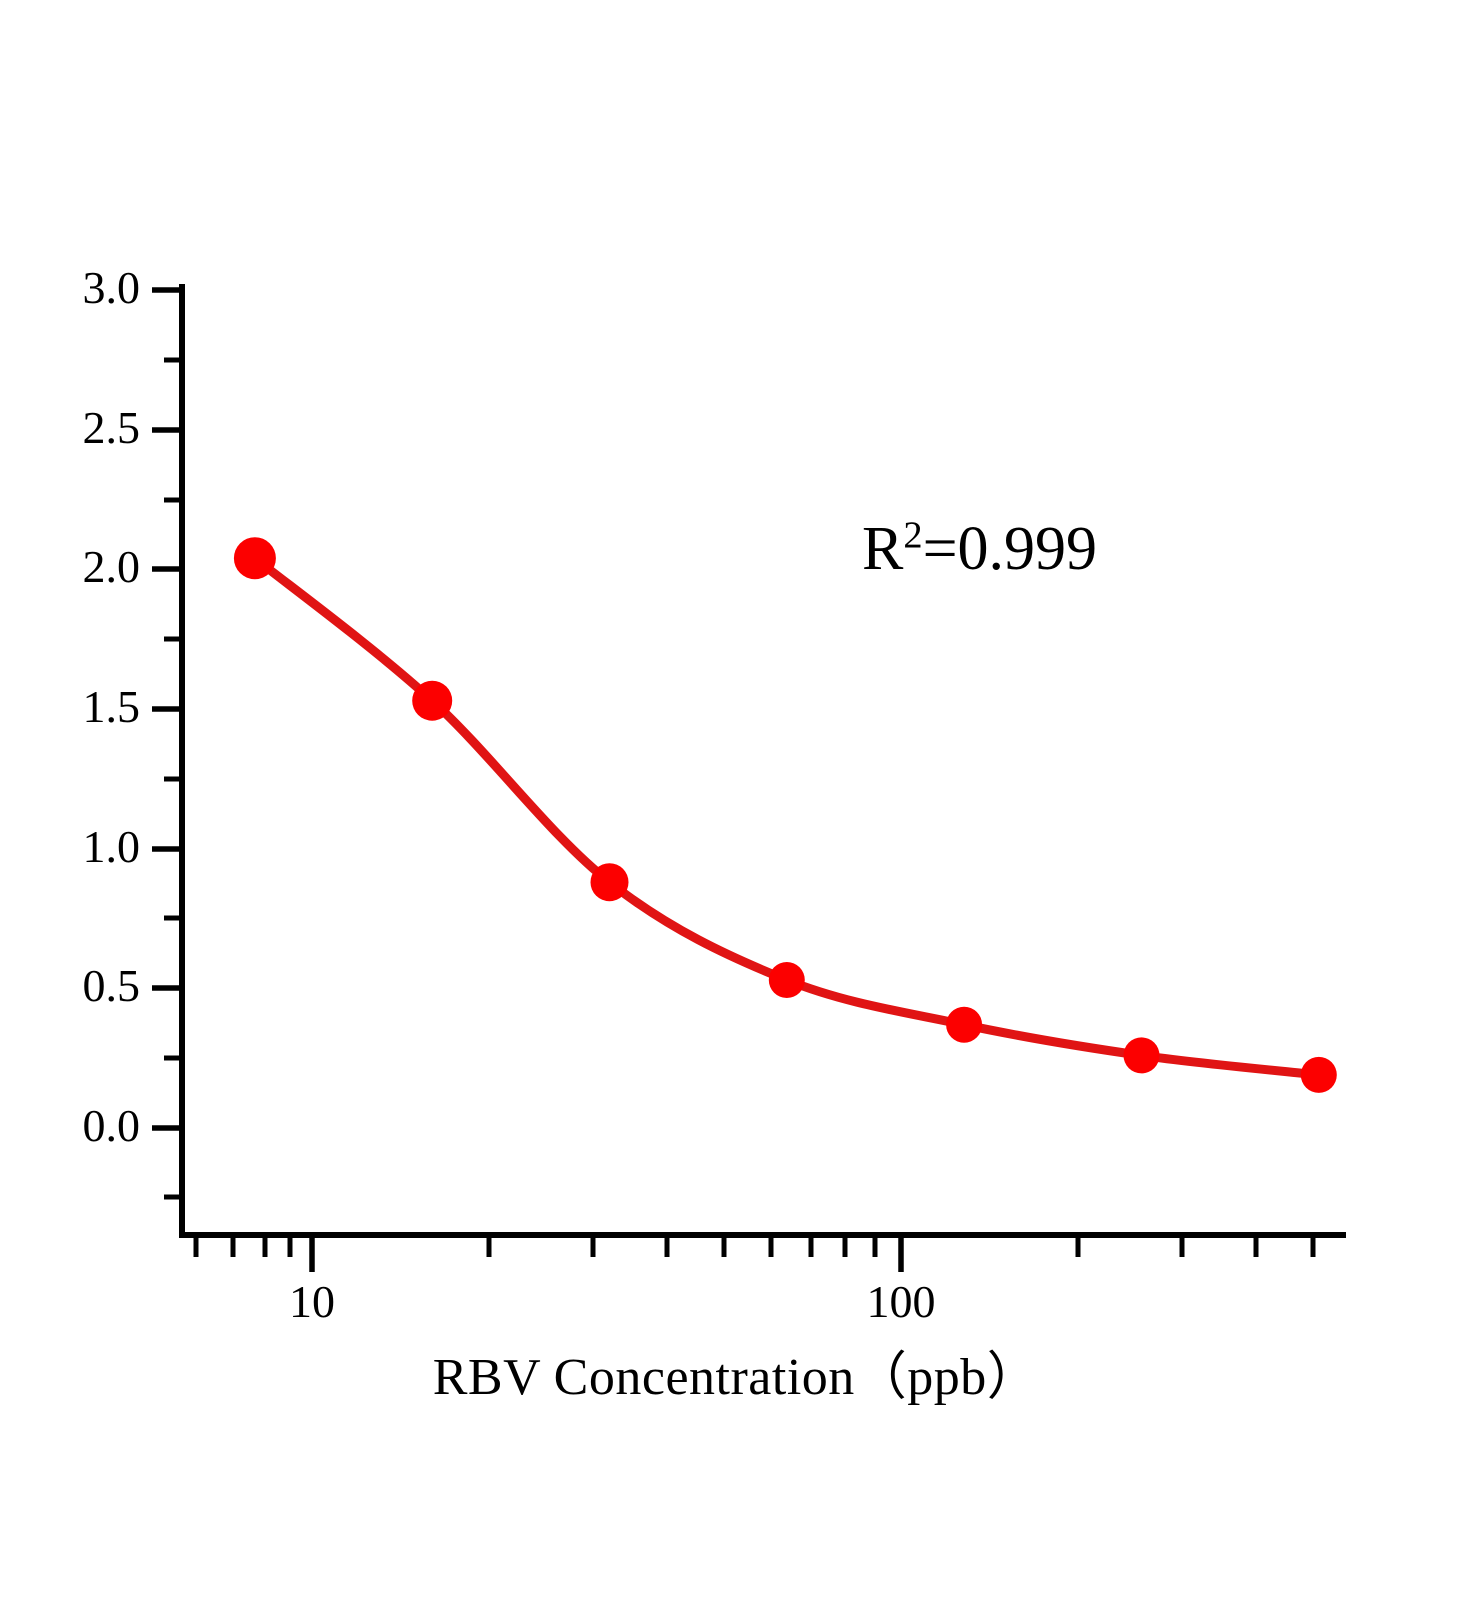 The image size is (1472, 1600). Describe the element at coordinates (111, 706) in the screenshot. I see `y-tick-label-15: 1.5` at that location.